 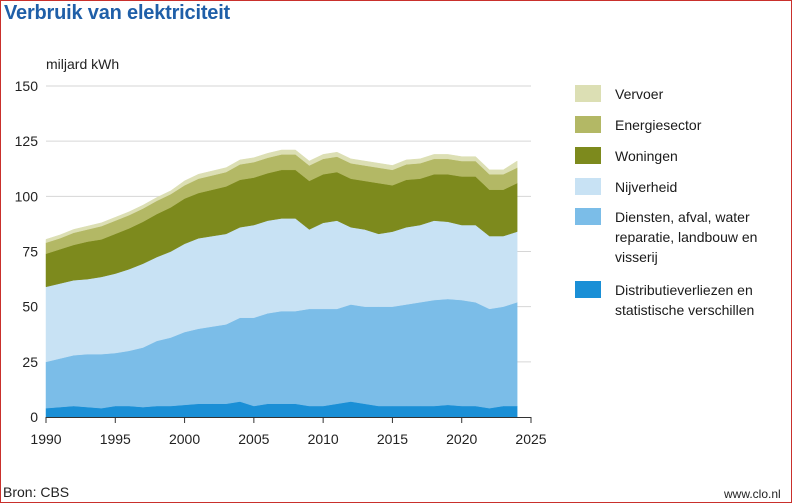 What do you see at coordinates (30, 362) in the screenshot?
I see `y-tick-label: 25` at bounding box center [30, 362].